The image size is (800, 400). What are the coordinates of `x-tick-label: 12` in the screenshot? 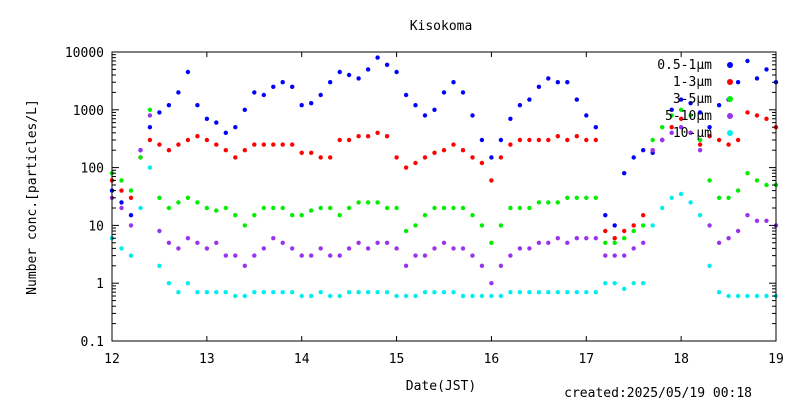 It's located at (112, 359).